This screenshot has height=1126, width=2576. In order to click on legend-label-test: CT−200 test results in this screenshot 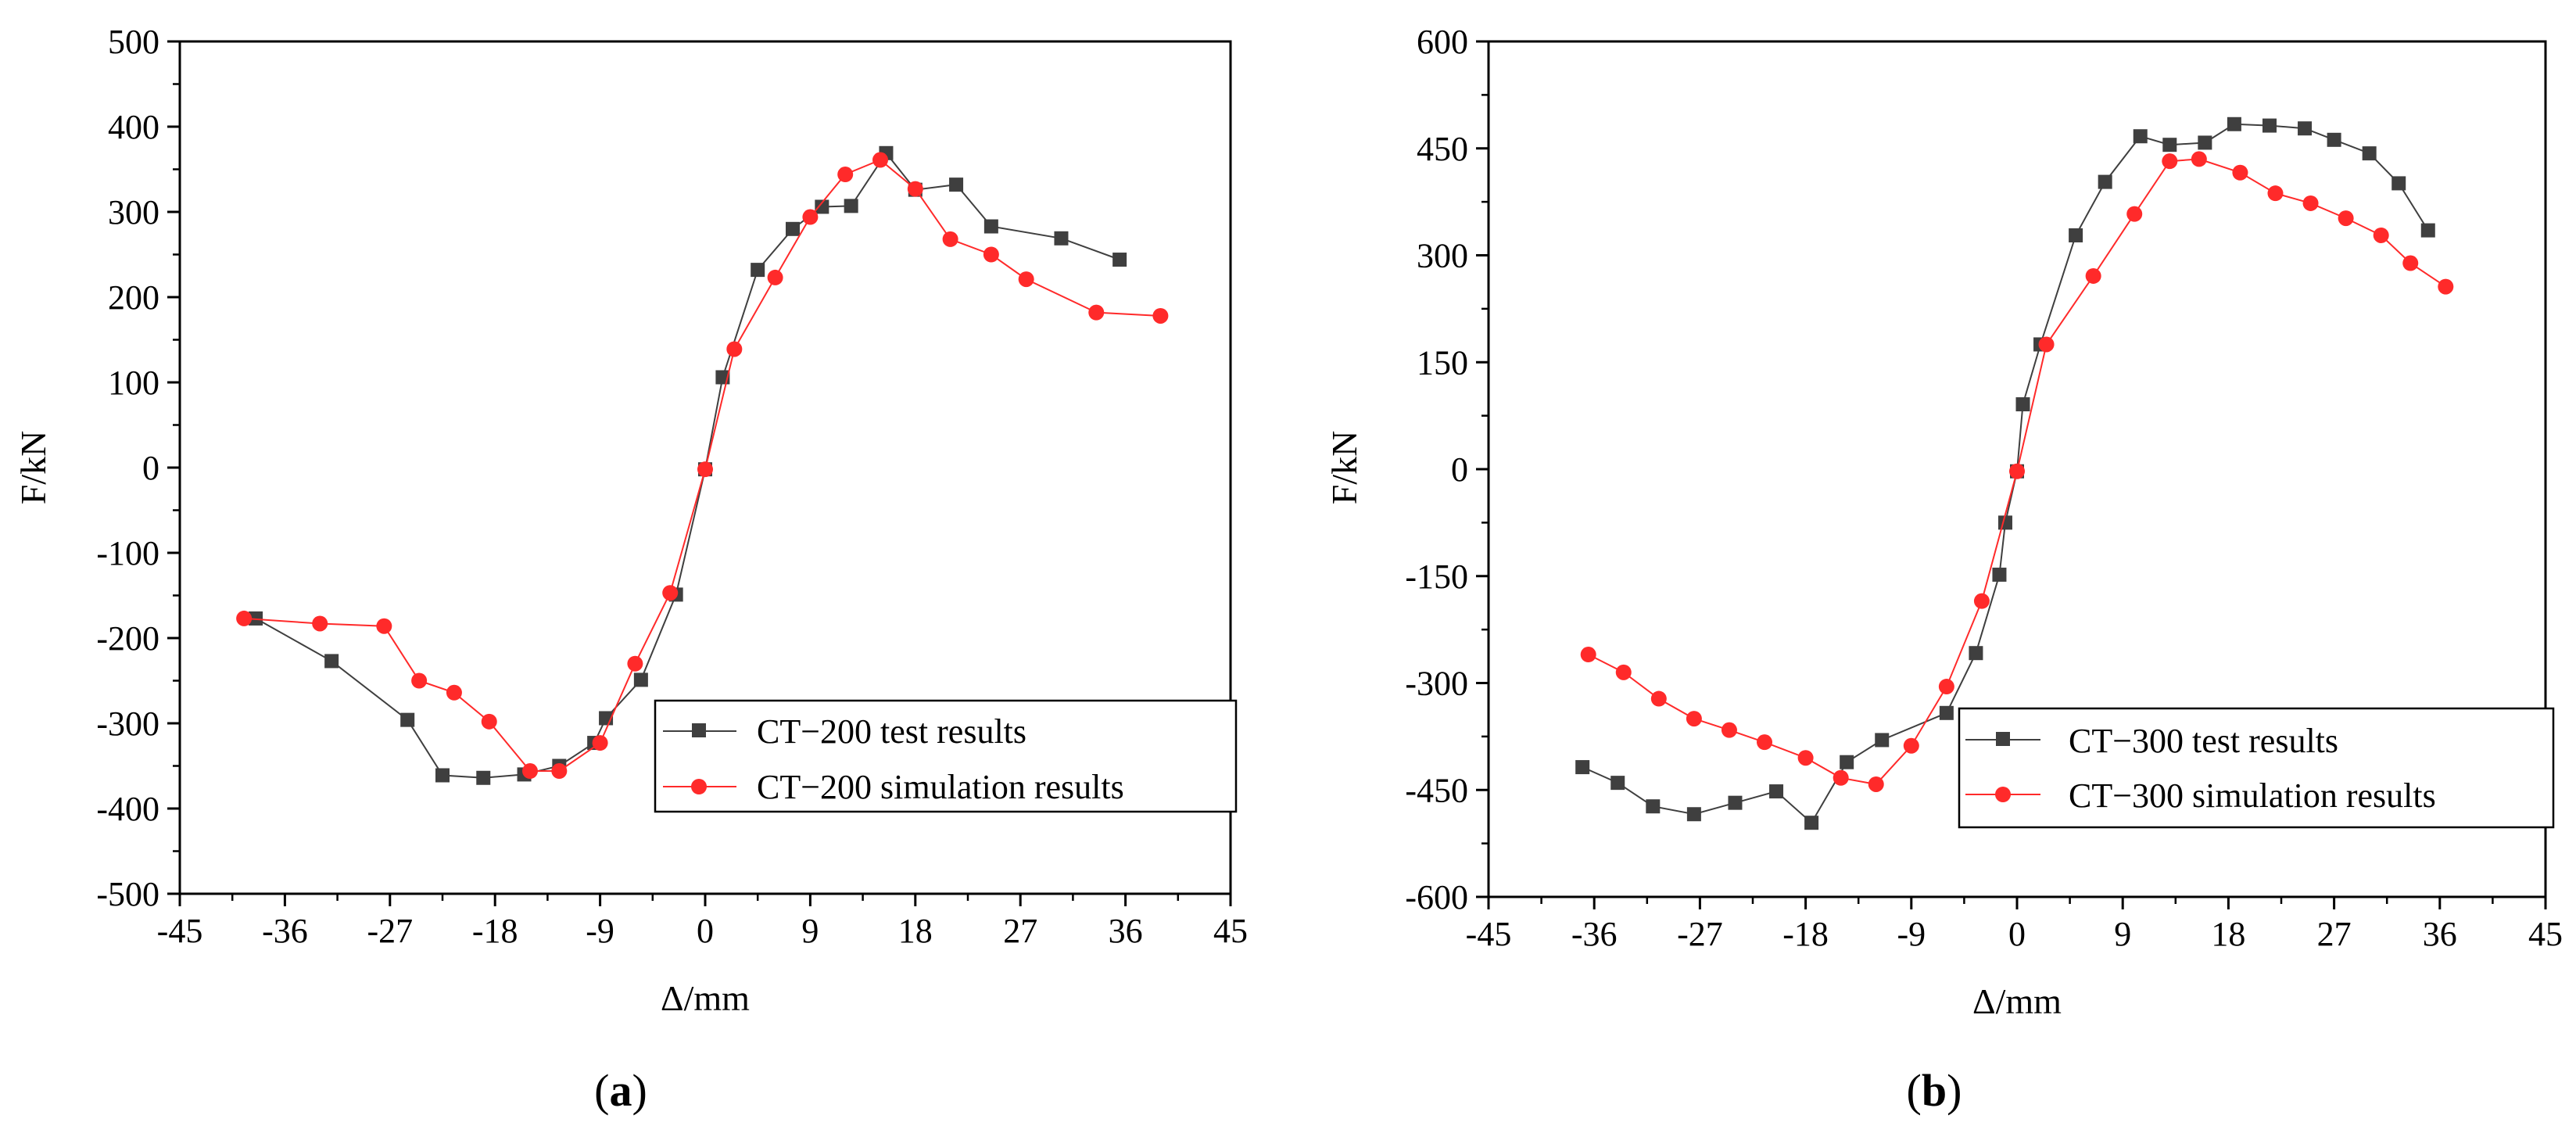, I will do `click(891, 731)`.